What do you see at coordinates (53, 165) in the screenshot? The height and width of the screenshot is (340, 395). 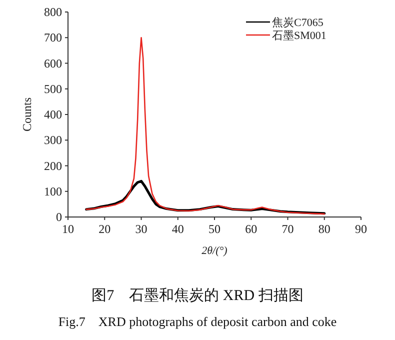 I see `y-tick-label: 200` at bounding box center [53, 165].